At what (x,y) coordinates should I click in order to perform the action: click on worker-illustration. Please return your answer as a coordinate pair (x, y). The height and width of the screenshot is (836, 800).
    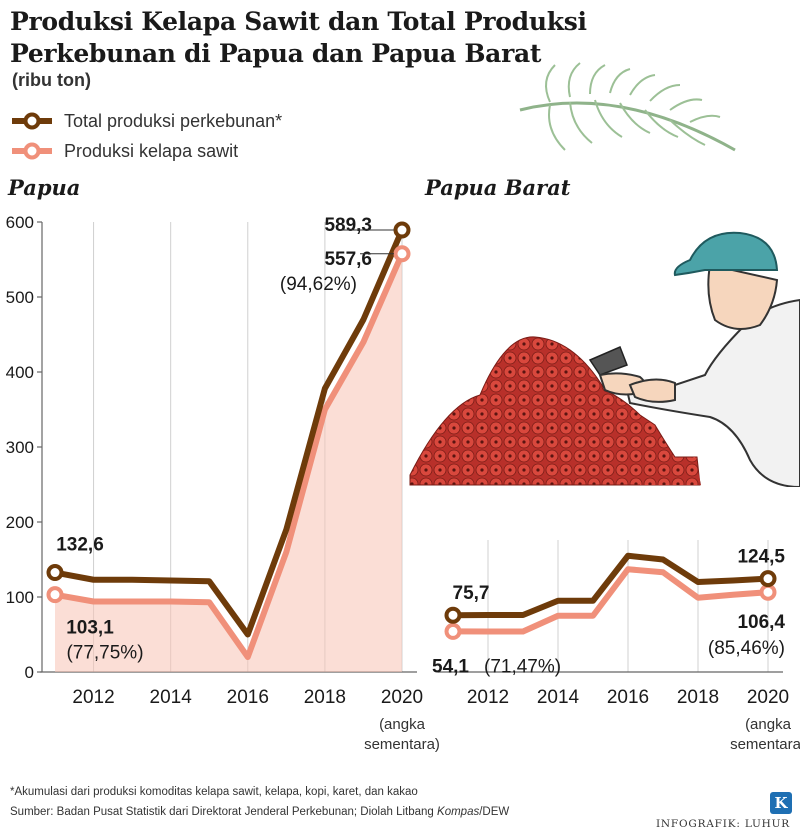
    Looking at the image, I should click on (604, 359).